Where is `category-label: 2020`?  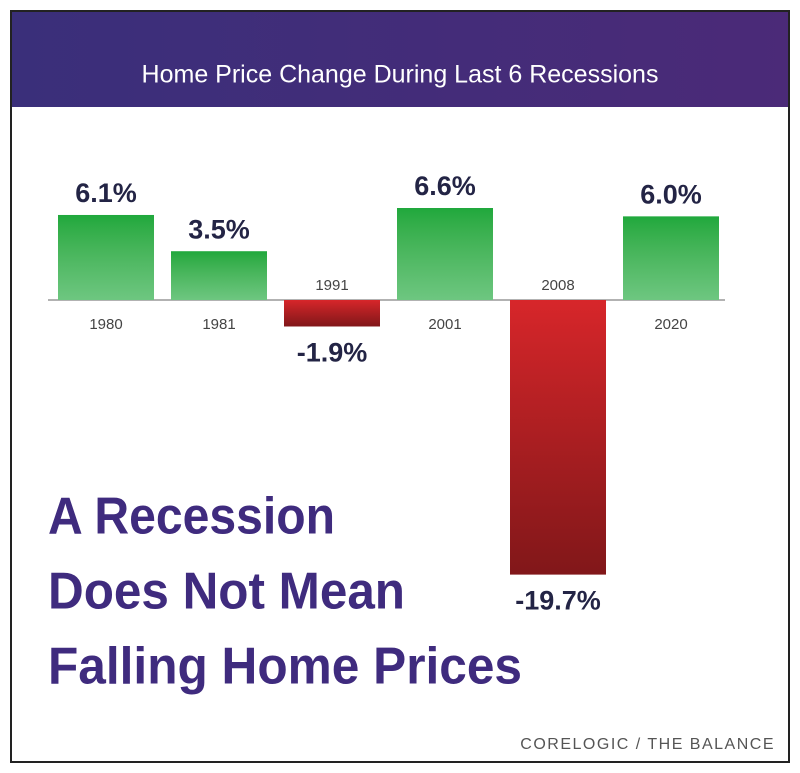 category-label: 2020 is located at coordinates (670, 324).